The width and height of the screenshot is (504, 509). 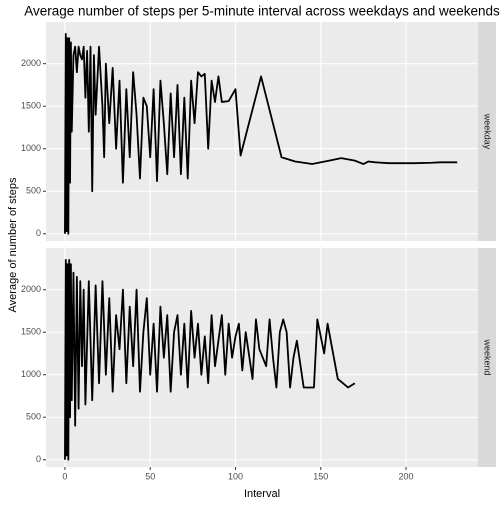 I want to click on facet-label: weekend, so click(x=488, y=356).